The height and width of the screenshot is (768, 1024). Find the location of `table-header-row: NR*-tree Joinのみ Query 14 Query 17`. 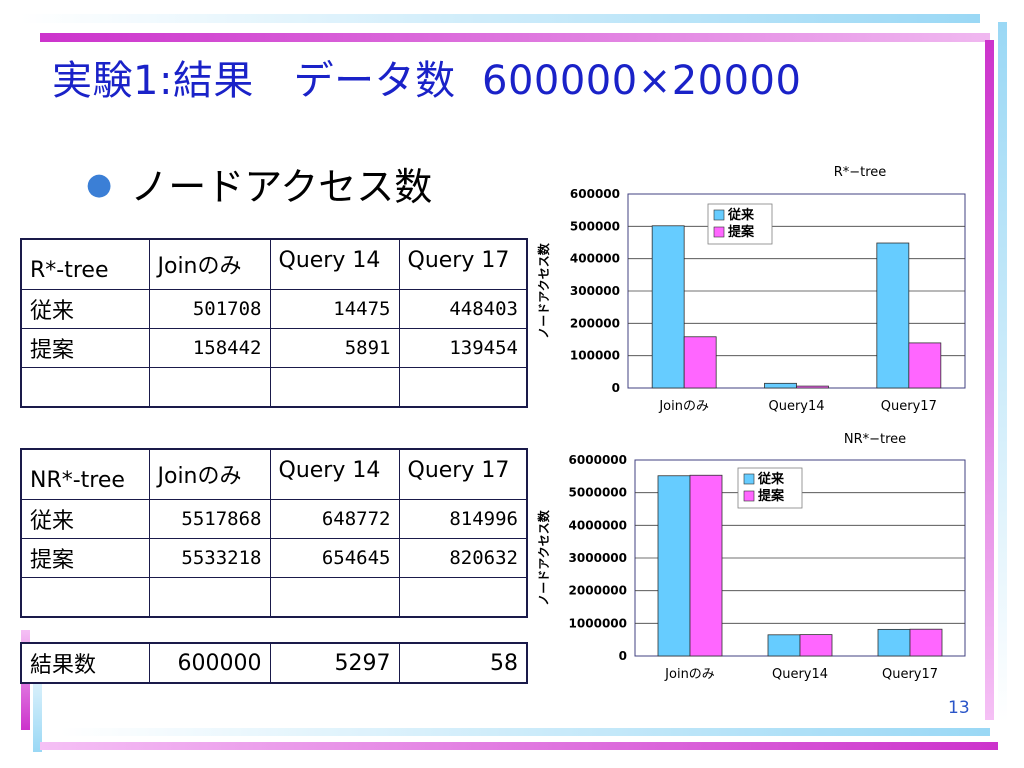

table-header-row: NR*-tree Joinのみ Query 14 Query 17 is located at coordinates (274, 474).